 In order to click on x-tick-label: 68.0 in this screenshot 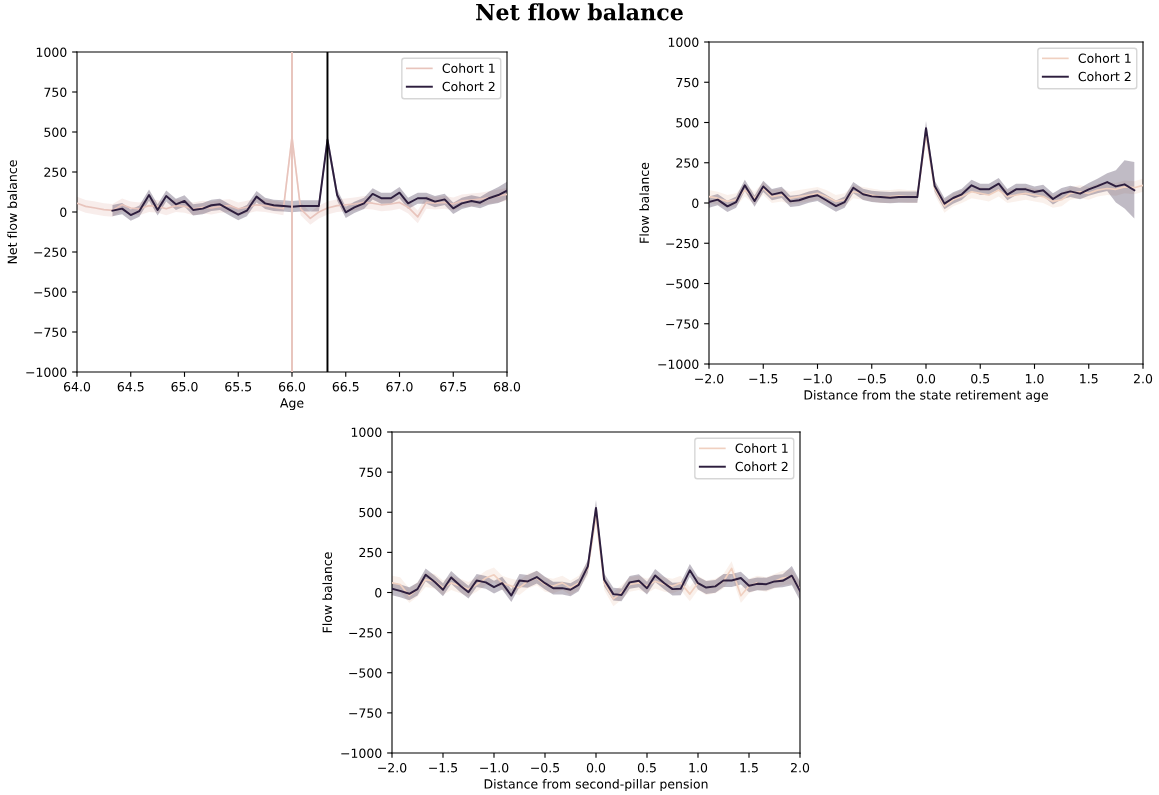, I will do `click(507, 386)`.